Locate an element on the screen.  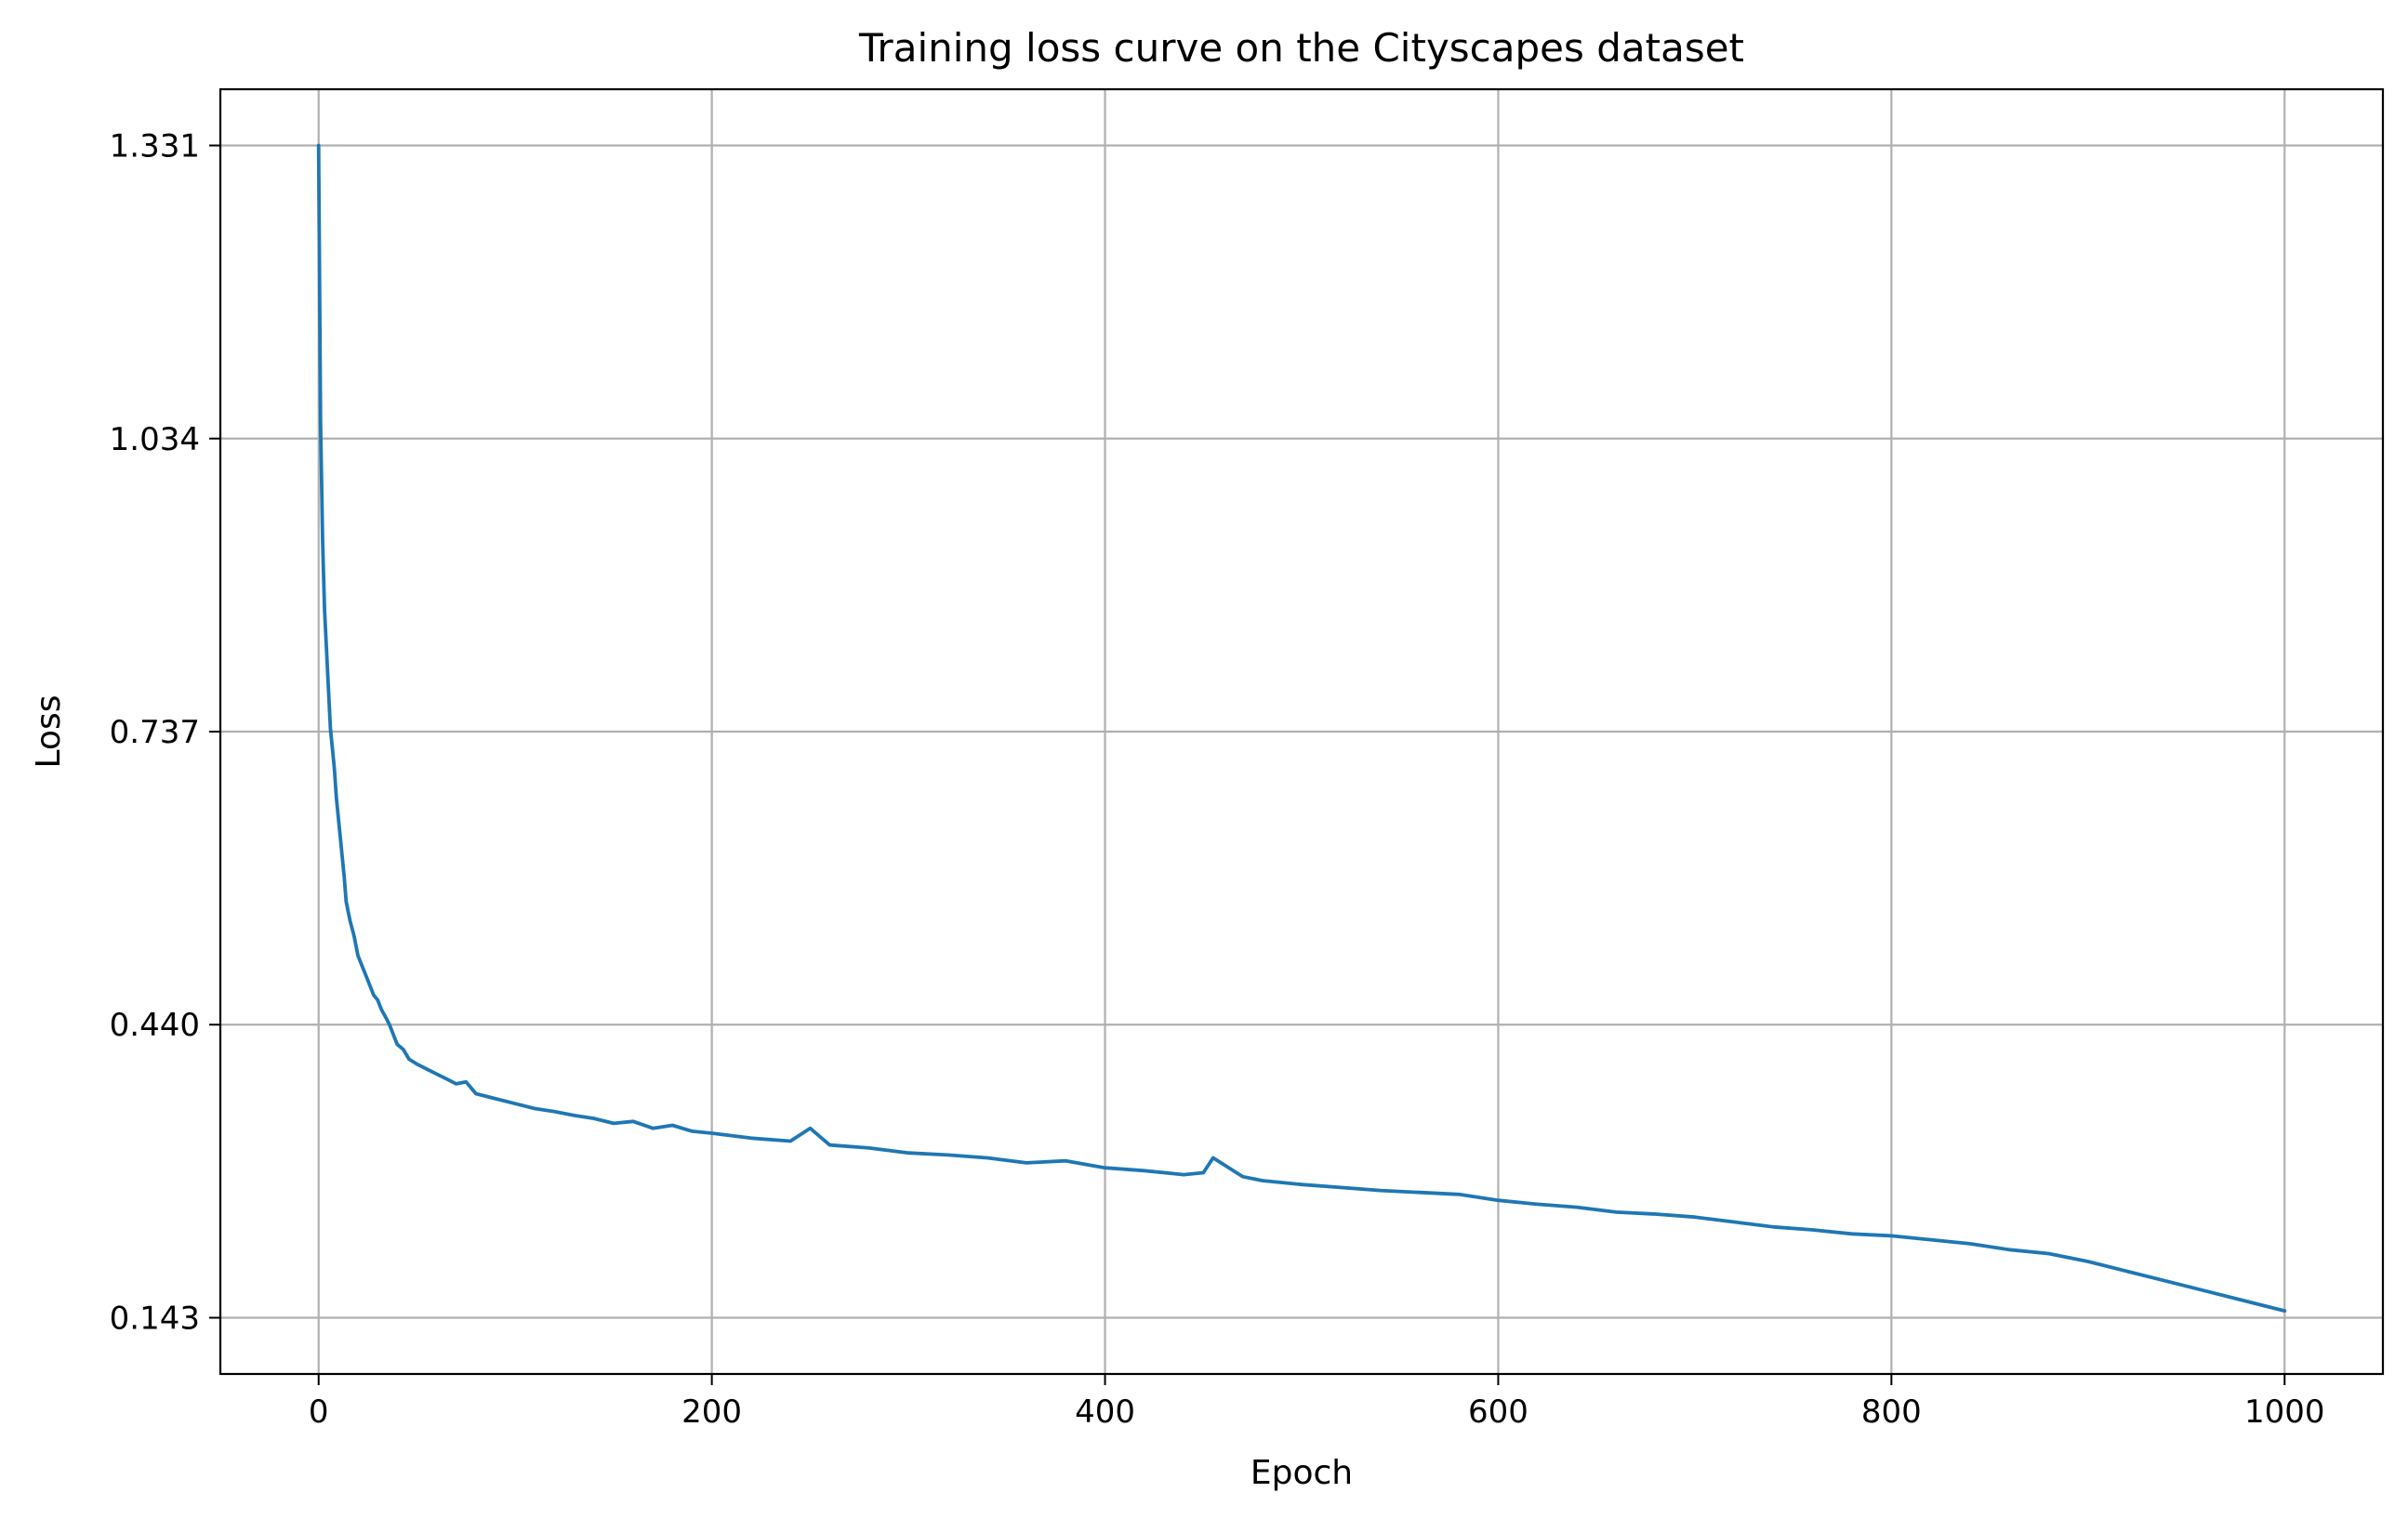
x-tick-label: 400 is located at coordinates (1105, 1412).